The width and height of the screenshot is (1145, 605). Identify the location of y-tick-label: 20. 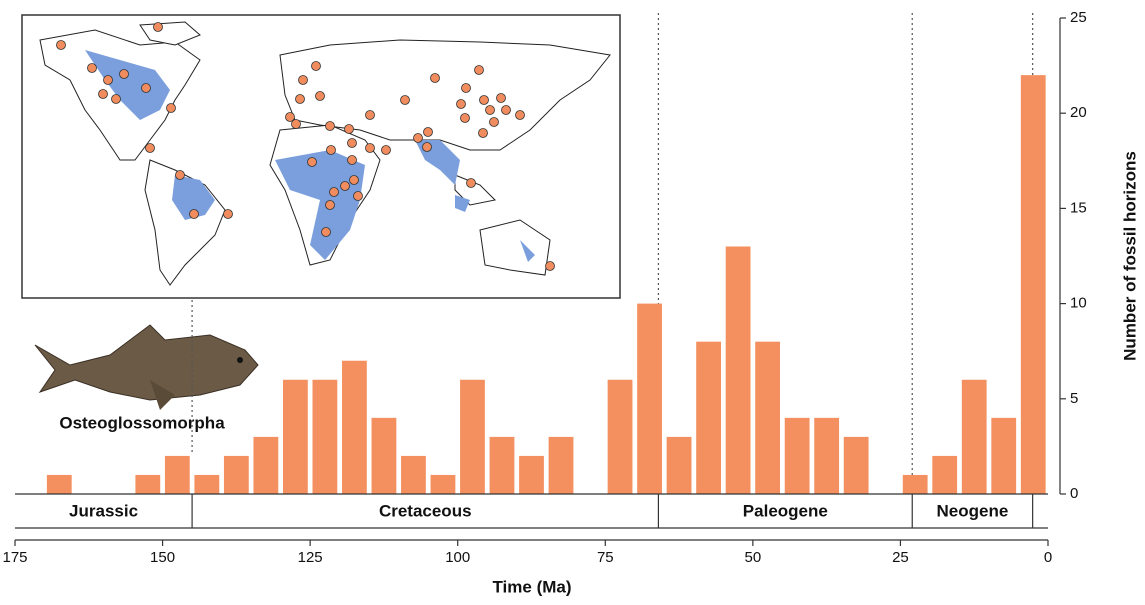
(1078, 112).